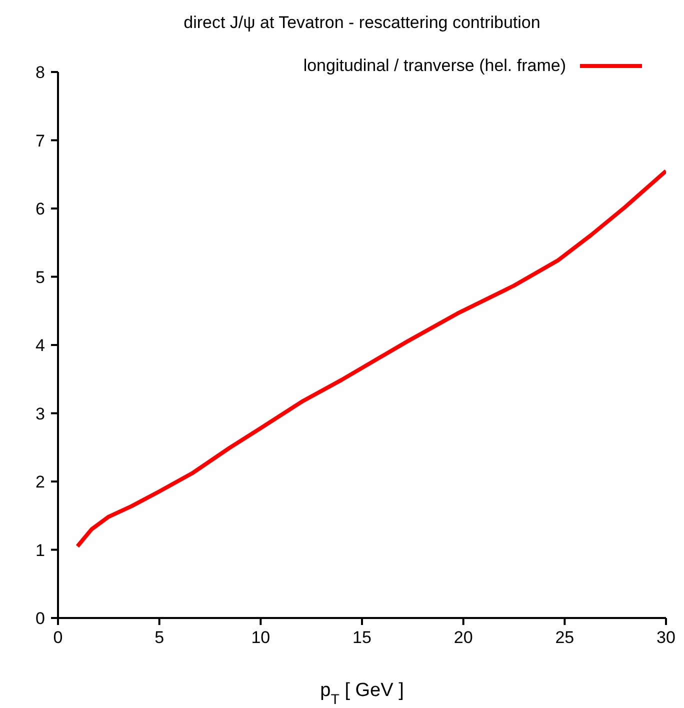  I want to click on x-tick-label: 0, so click(58, 638).